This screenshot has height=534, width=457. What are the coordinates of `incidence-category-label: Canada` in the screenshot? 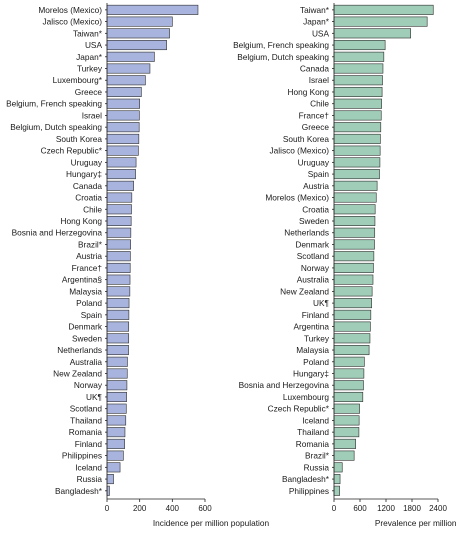 It's located at (87, 186).